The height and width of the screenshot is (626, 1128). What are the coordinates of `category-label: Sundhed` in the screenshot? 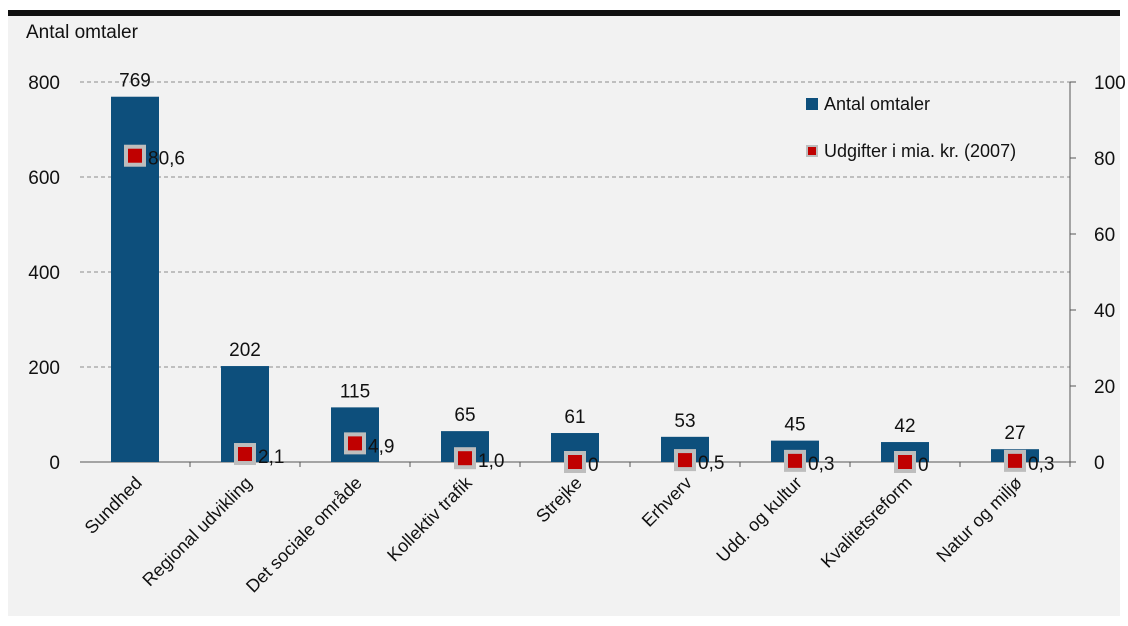 It's located at (113, 505).